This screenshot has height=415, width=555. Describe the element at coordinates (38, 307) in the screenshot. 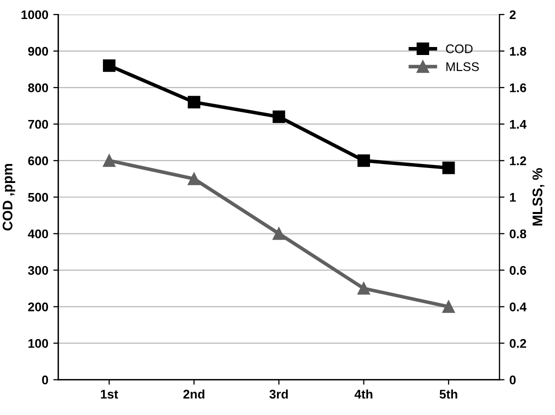

I see `y-tick-label: 200` at that location.